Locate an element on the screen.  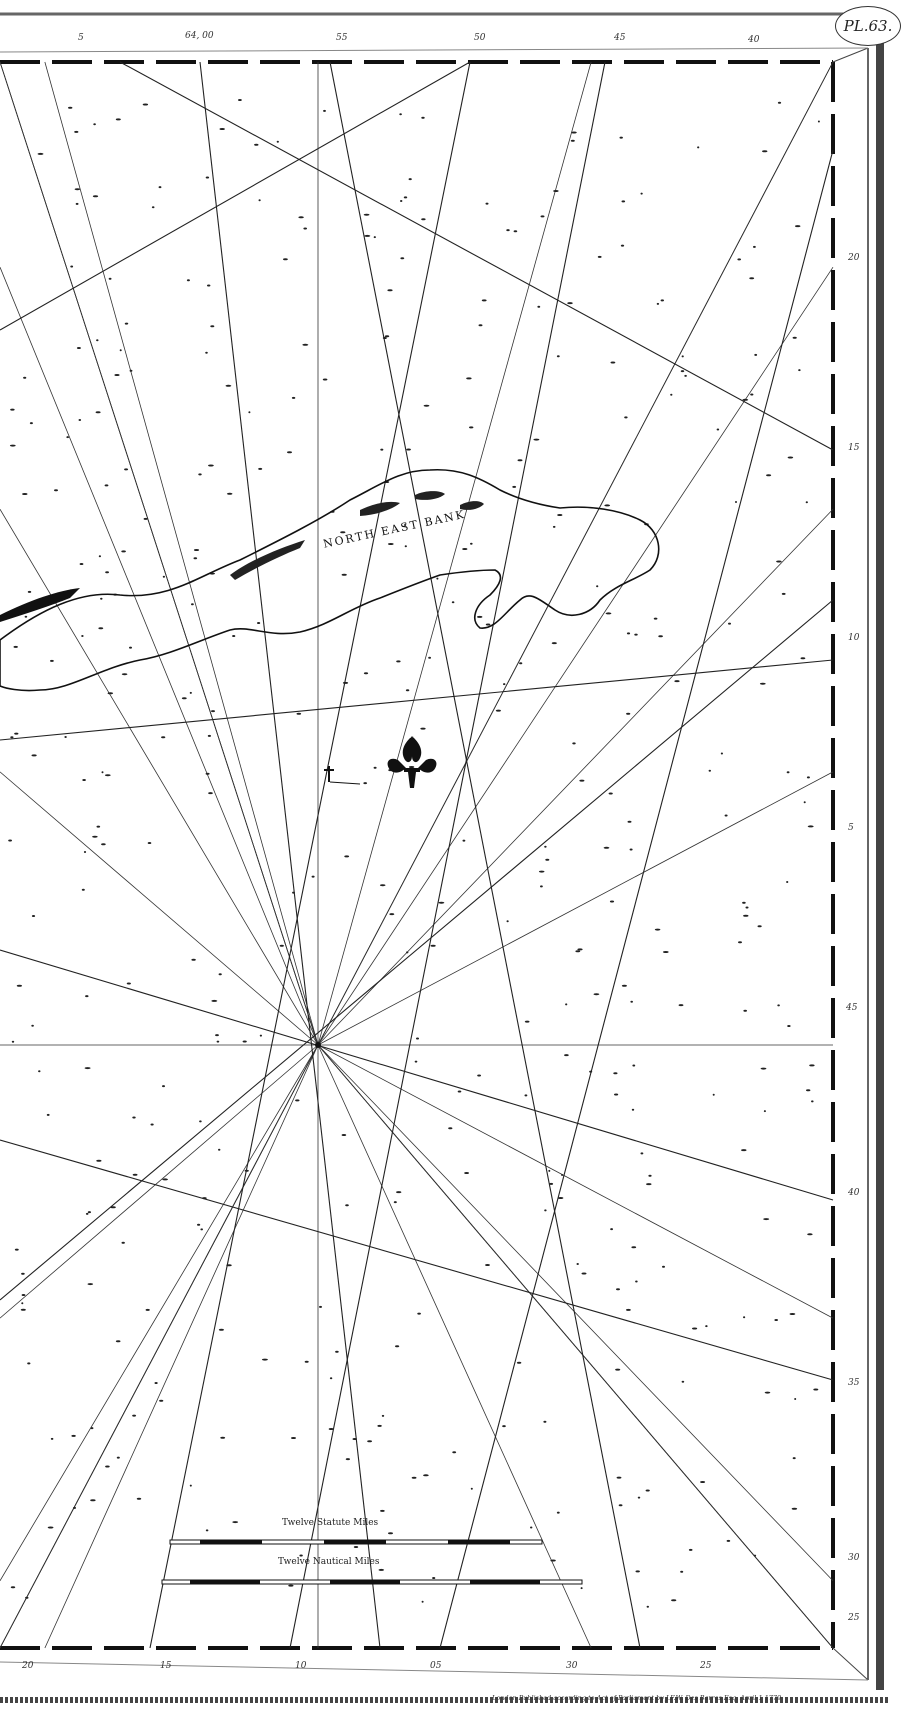
bottom-scale-label: 05 is located at coordinates (436, 1666).